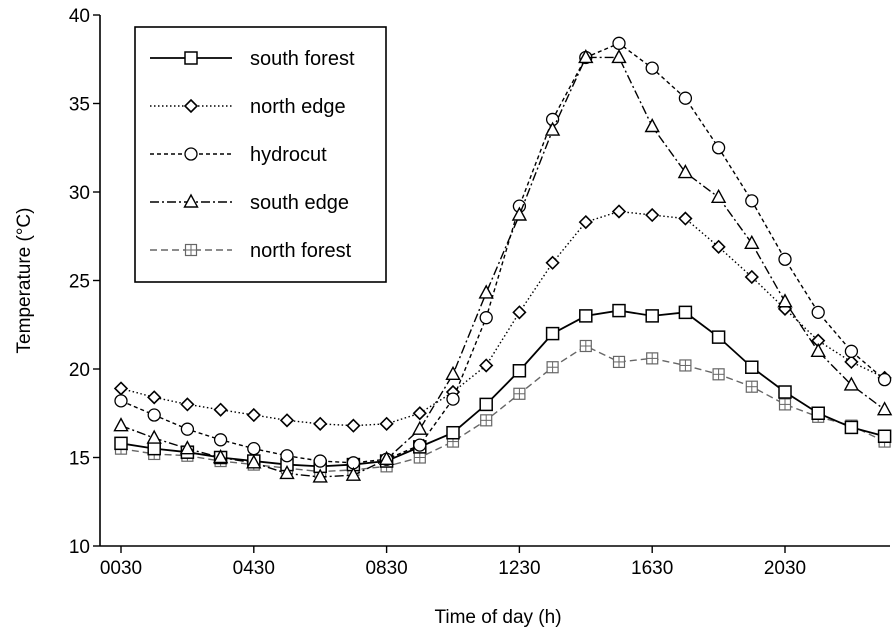 The width and height of the screenshot is (894, 634). I want to click on legend-label: north edge, so click(298, 107).